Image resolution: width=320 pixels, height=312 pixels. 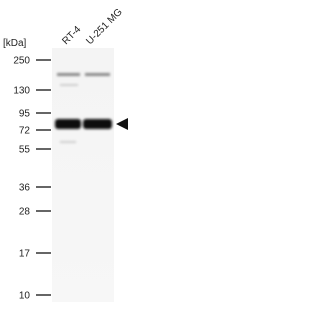 I want to click on marker-label: 250, so click(x=21, y=61).